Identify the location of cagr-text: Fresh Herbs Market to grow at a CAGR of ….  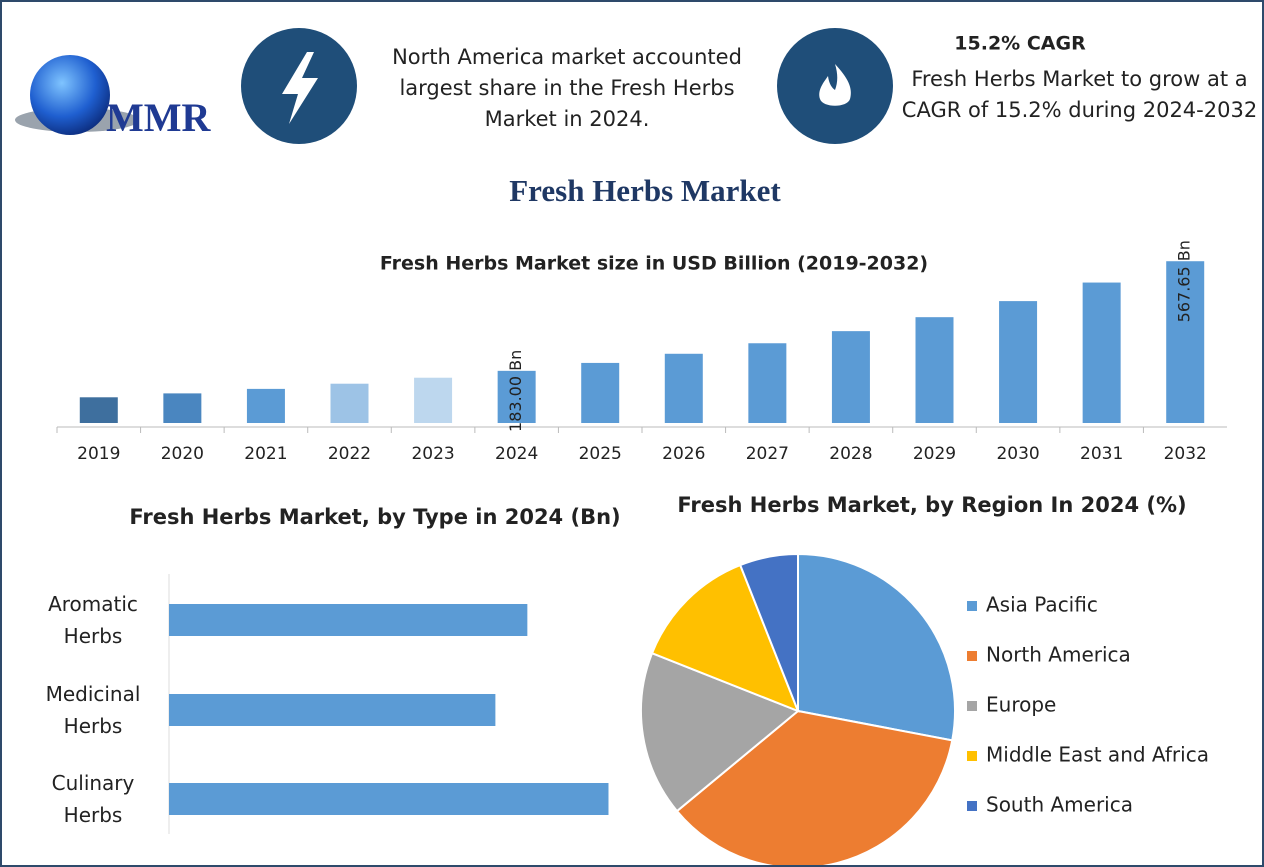
(1079, 94).